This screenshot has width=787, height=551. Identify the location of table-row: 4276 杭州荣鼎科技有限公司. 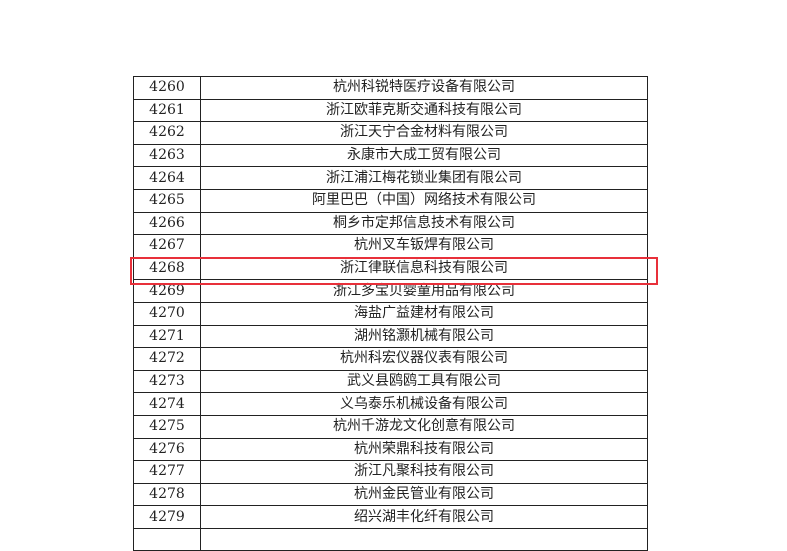
(390, 449).